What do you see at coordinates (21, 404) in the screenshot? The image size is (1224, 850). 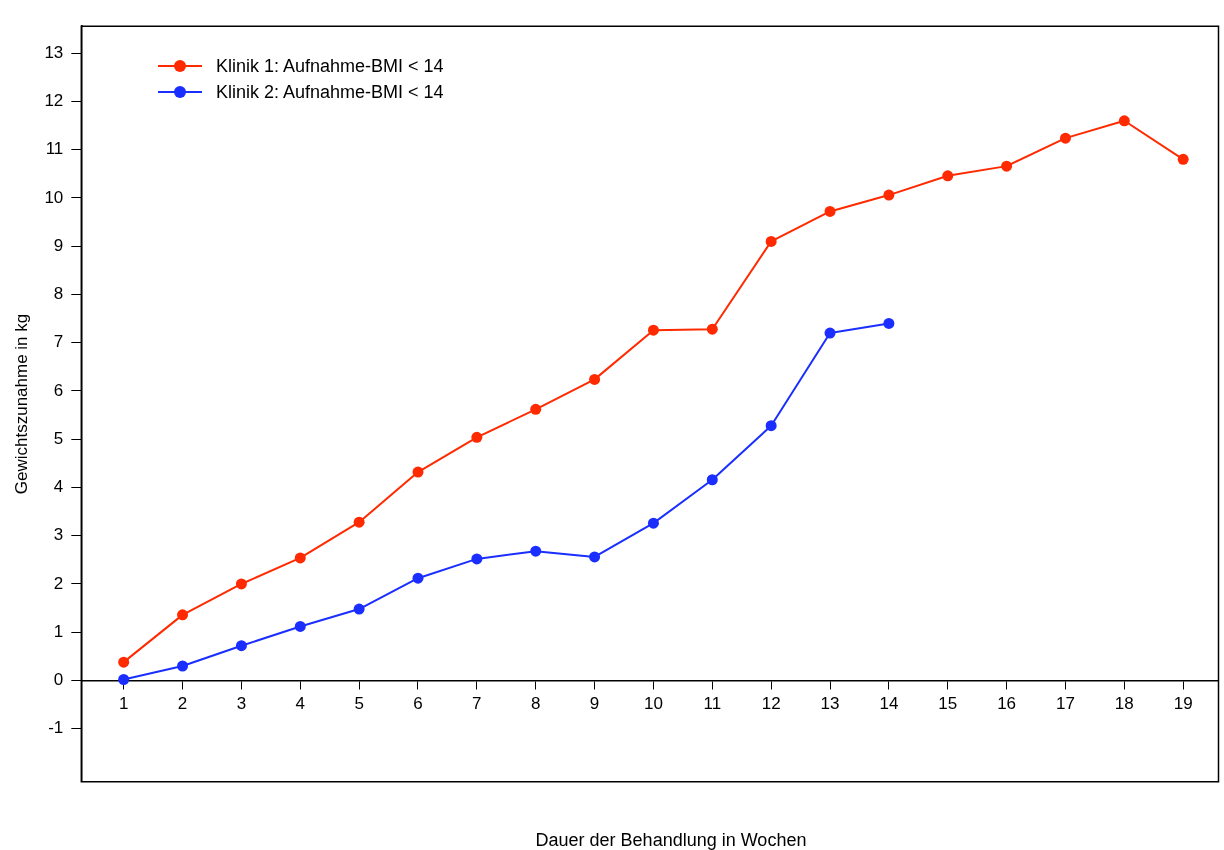 I see `y-axis-title: Gewichtszunahme in kg` at bounding box center [21, 404].